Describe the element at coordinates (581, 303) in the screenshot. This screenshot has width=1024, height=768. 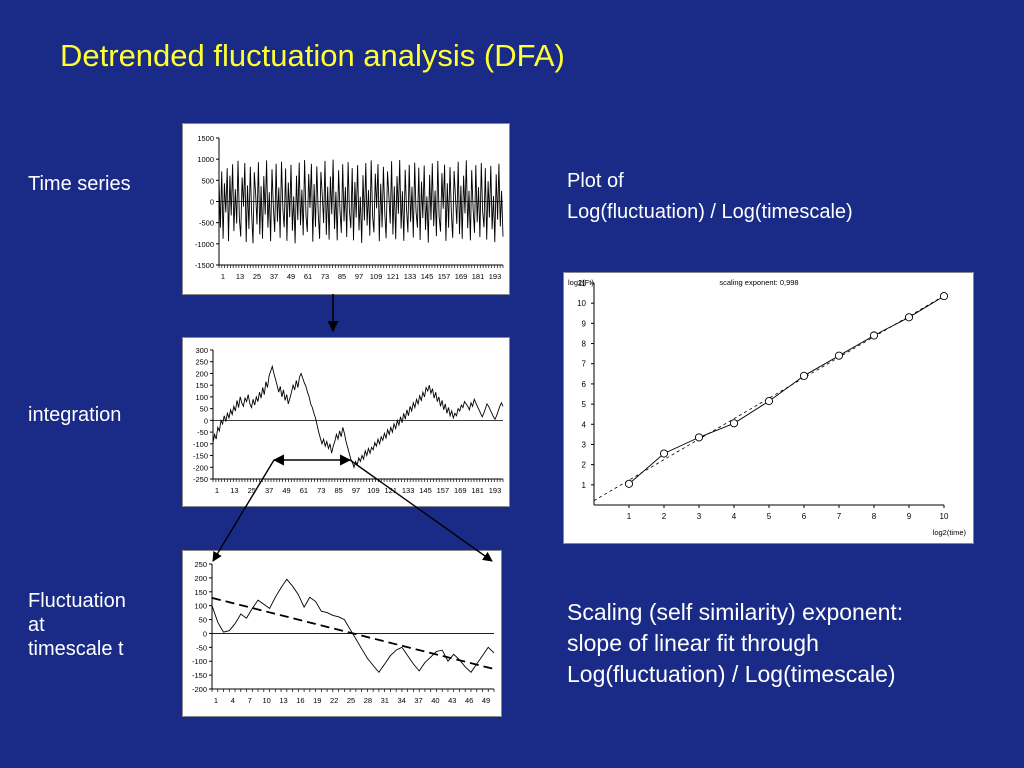
I see `y-tick-label: 10` at that location.